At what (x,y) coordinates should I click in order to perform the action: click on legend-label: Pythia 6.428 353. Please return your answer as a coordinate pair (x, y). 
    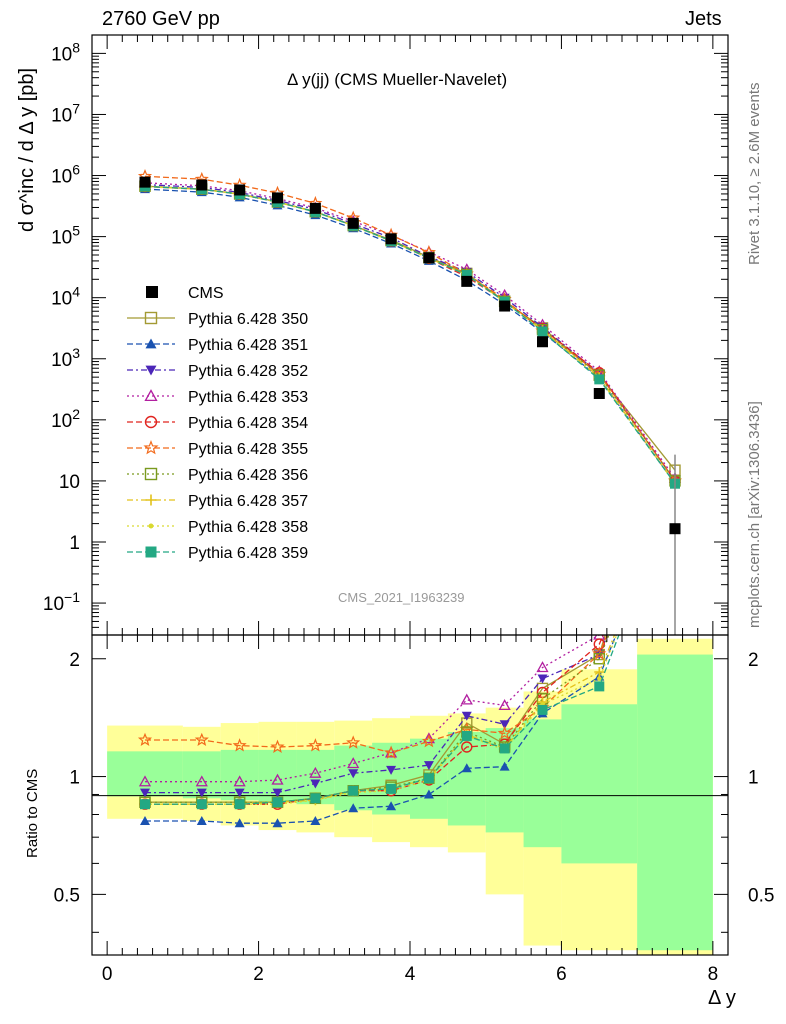
    Looking at the image, I should click on (248, 397).